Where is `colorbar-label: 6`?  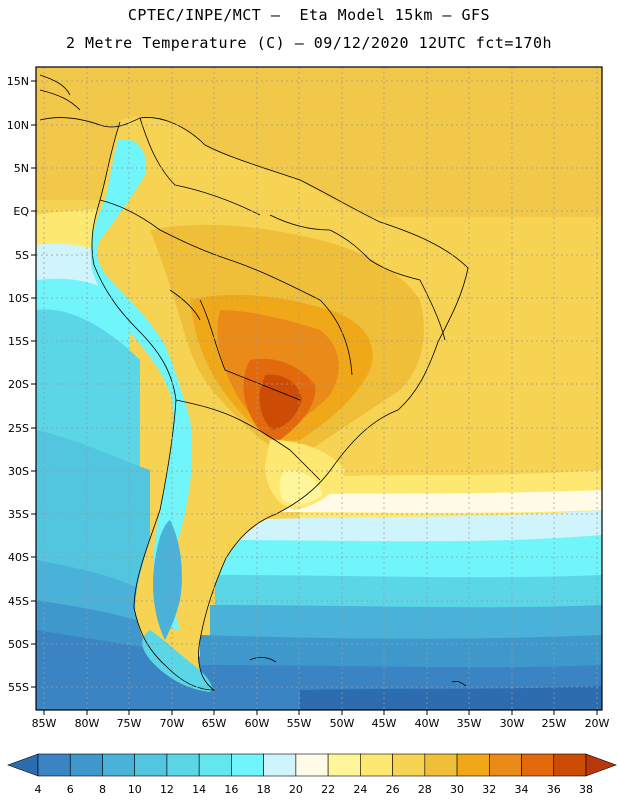
colorbar-label: 6 is located at coordinates (70, 789).